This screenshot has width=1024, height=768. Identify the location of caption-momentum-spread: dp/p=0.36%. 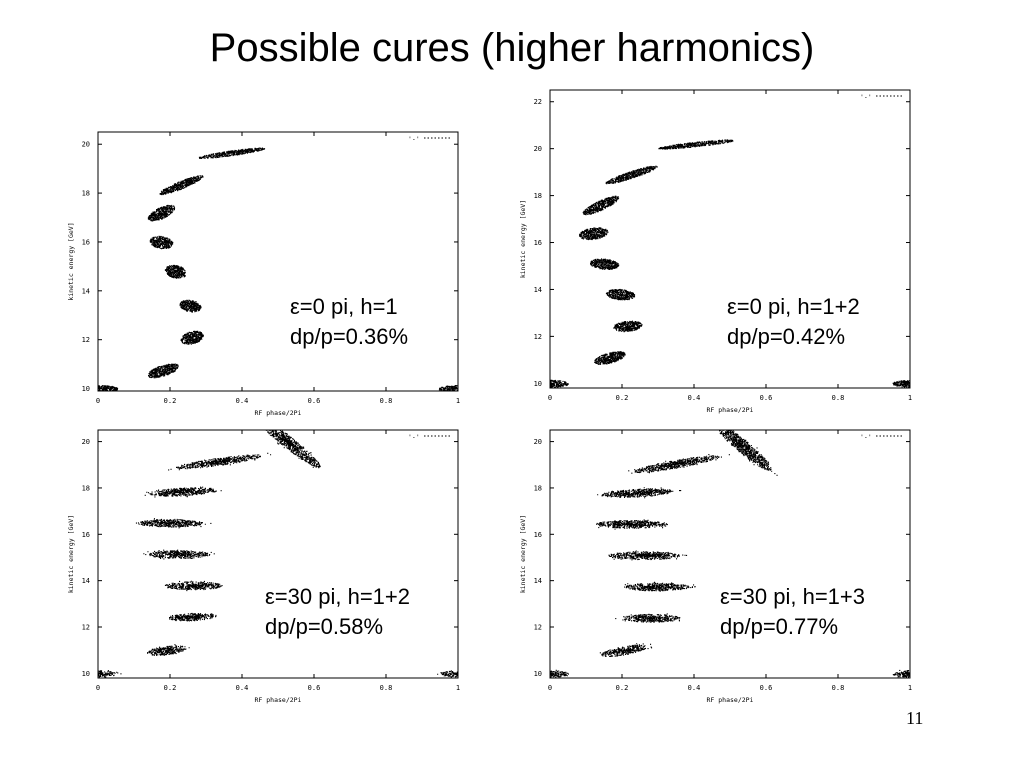
(349, 336).